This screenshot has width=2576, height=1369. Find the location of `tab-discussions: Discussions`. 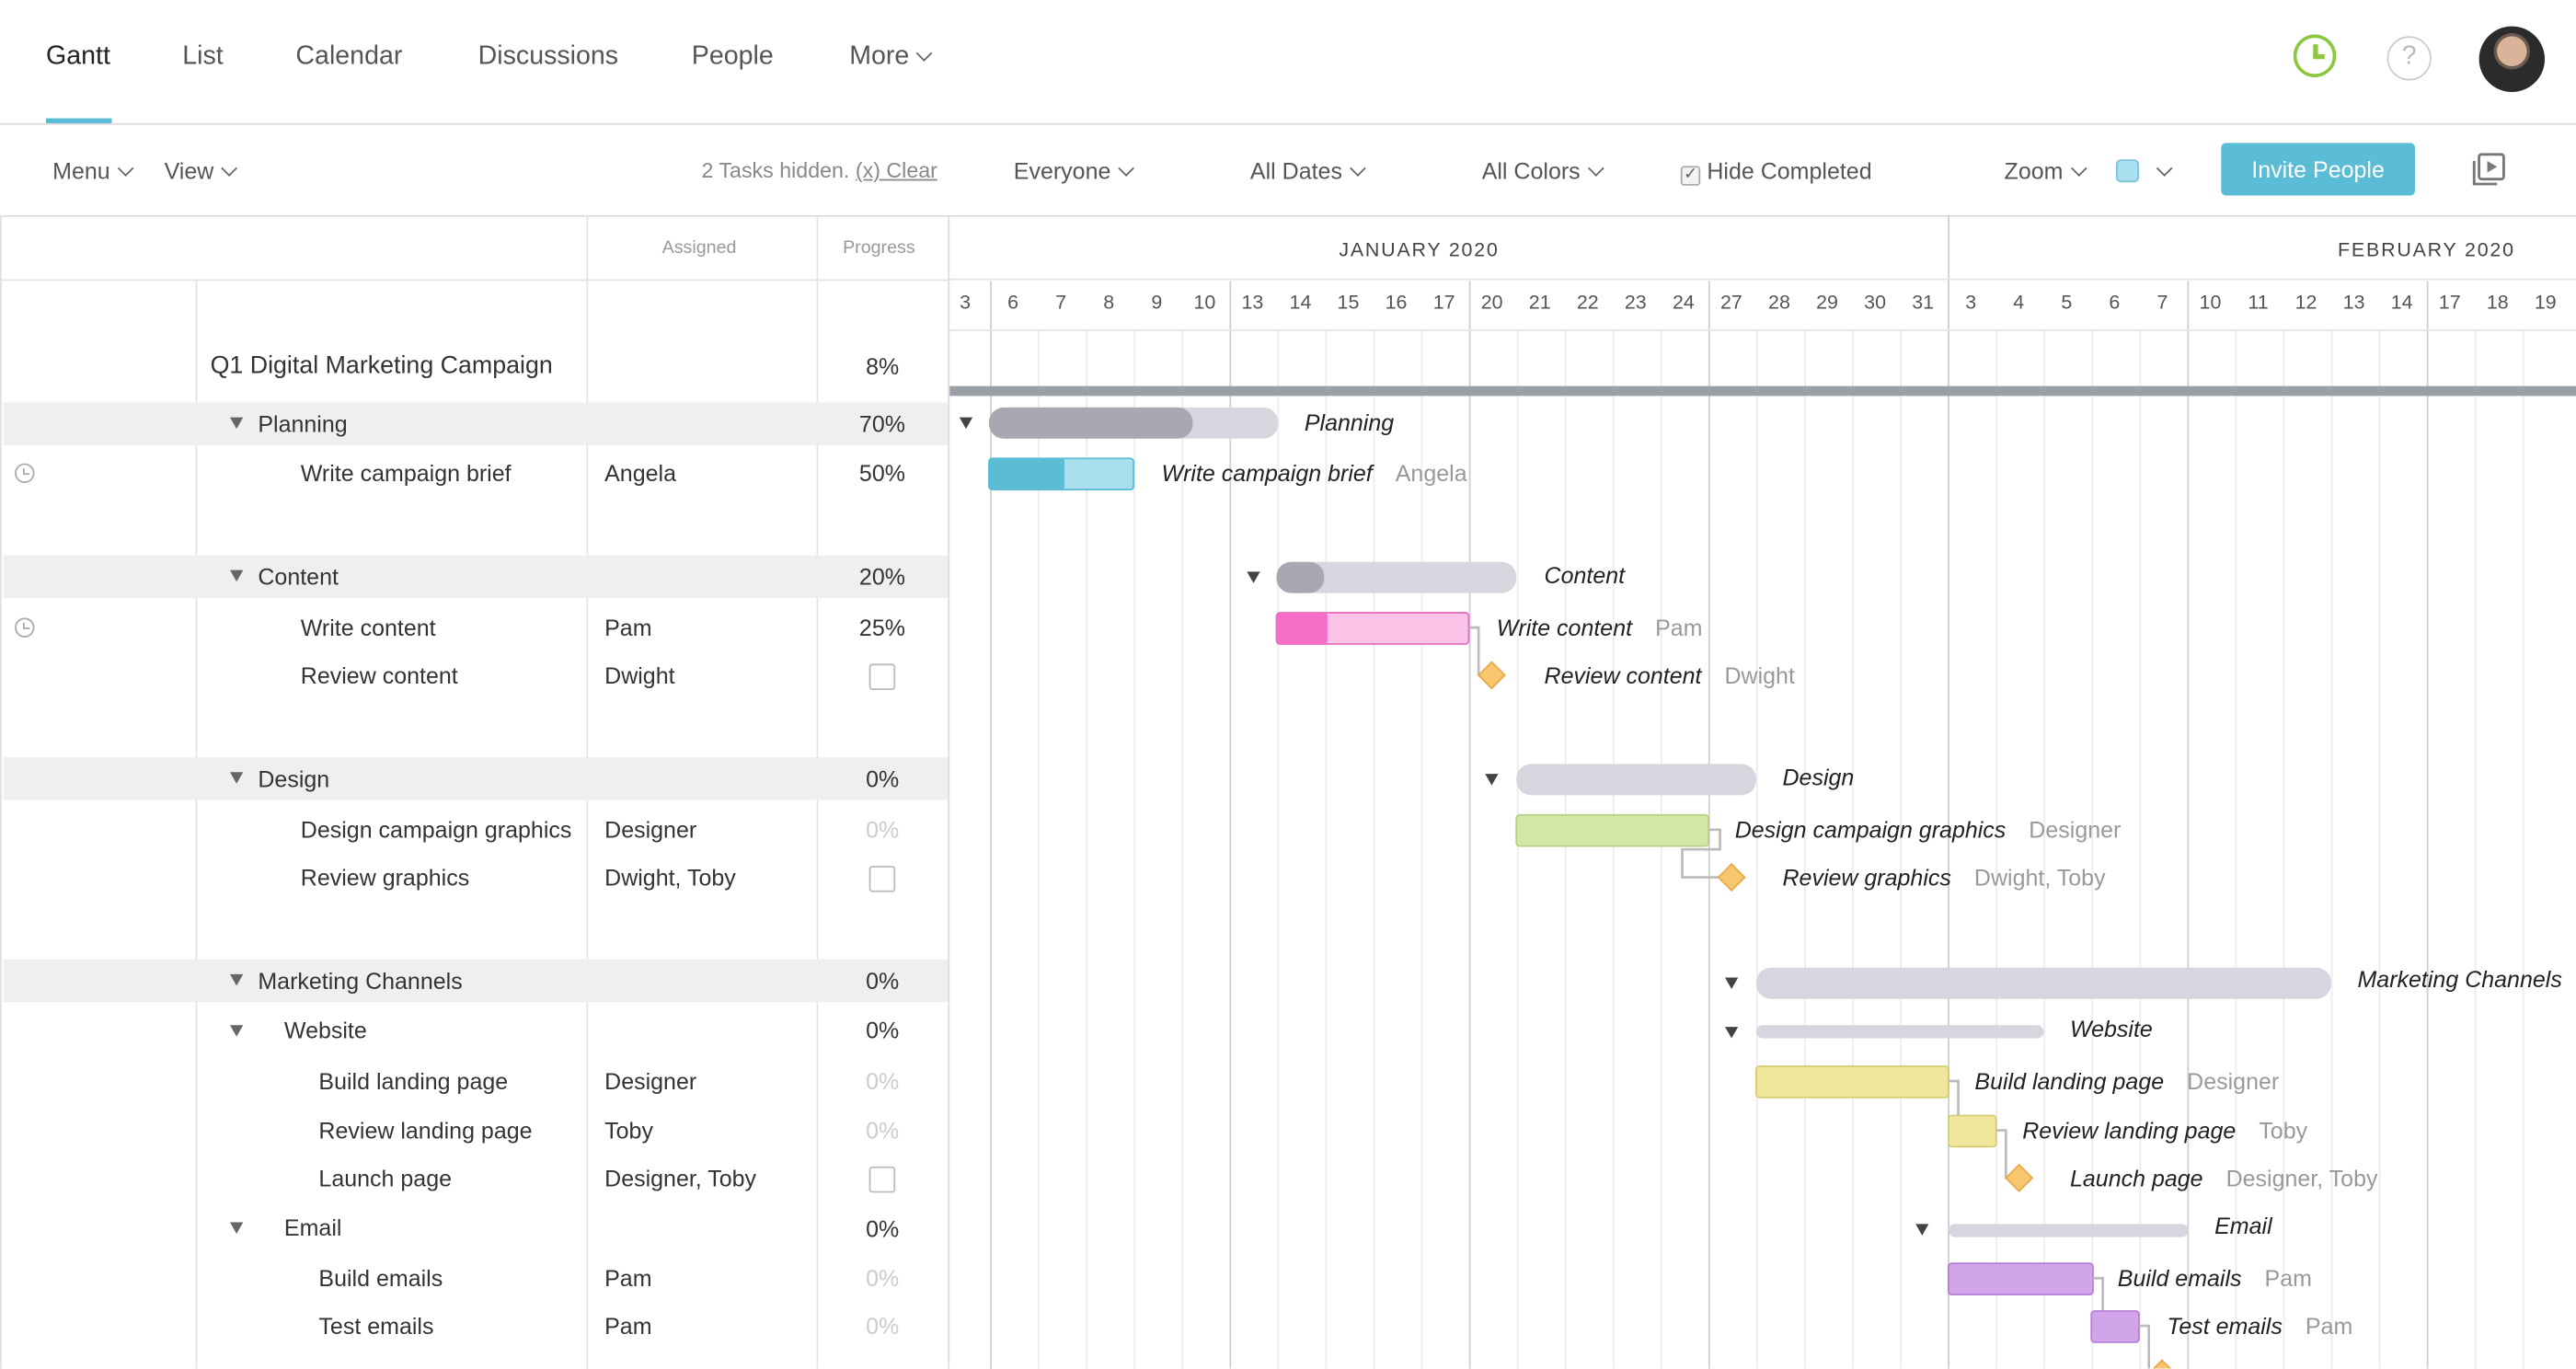

tab-discussions: Discussions is located at coordinates (548, 57).